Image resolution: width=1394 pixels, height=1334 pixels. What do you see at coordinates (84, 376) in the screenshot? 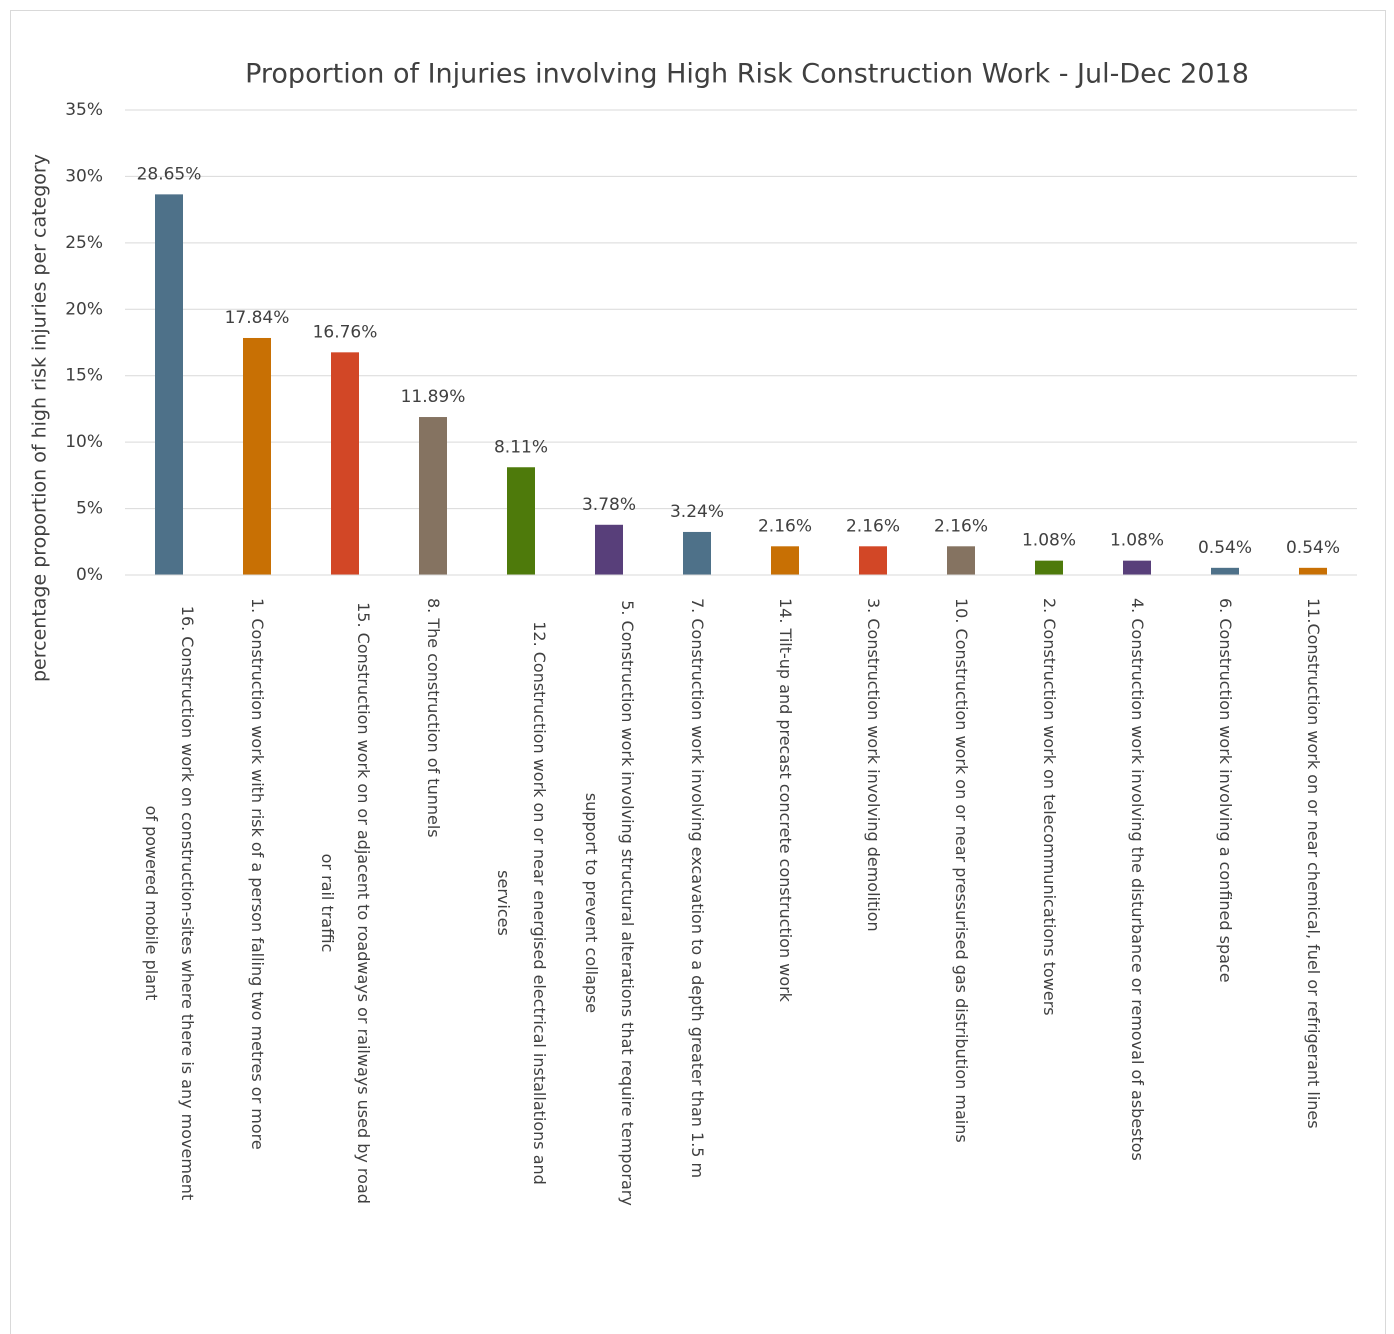
I see `y-tick-label: 15%` at bounding box center [84, 376].